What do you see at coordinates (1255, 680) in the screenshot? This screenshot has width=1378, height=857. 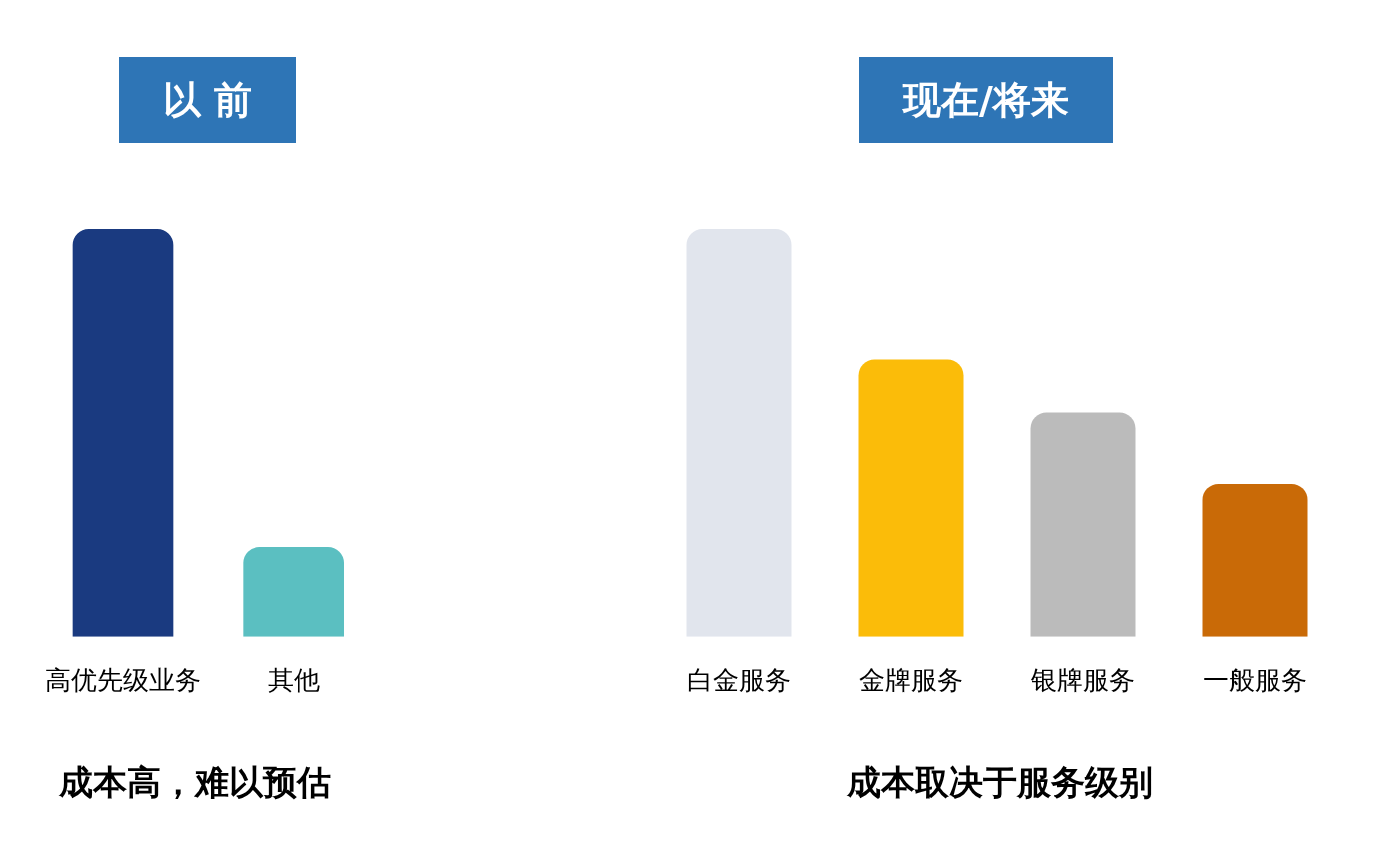 I see `x-tick-label: 一般服务` at bounding box center [1255, 680].